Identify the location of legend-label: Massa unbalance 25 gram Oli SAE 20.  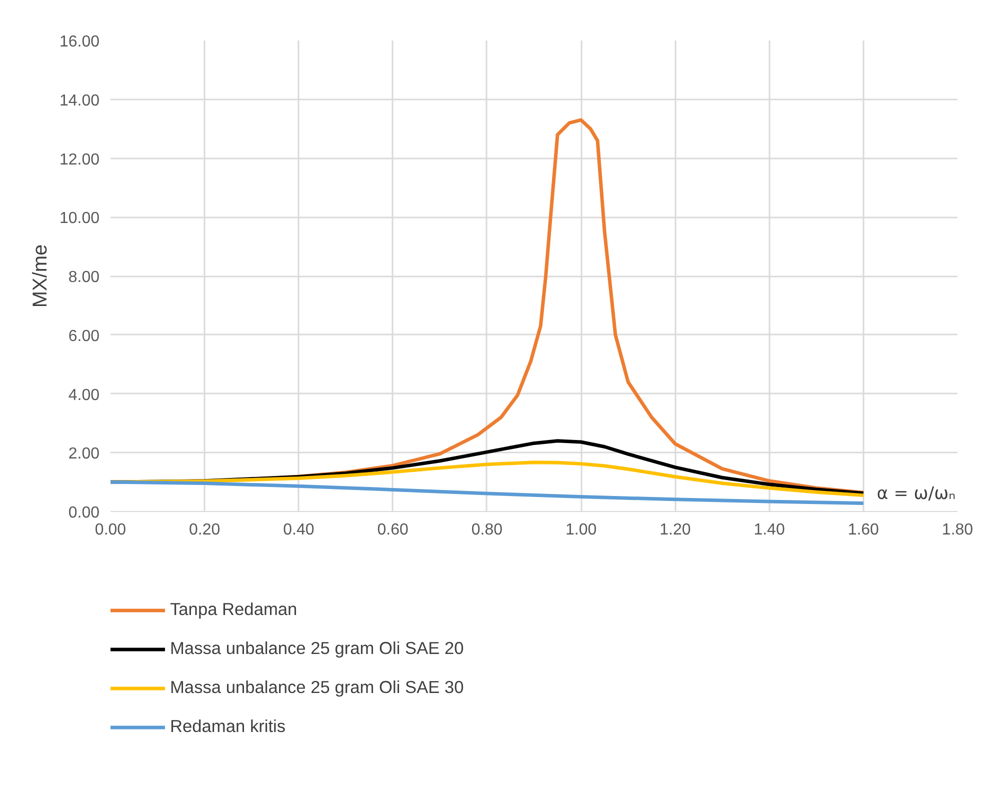
(317, 648).